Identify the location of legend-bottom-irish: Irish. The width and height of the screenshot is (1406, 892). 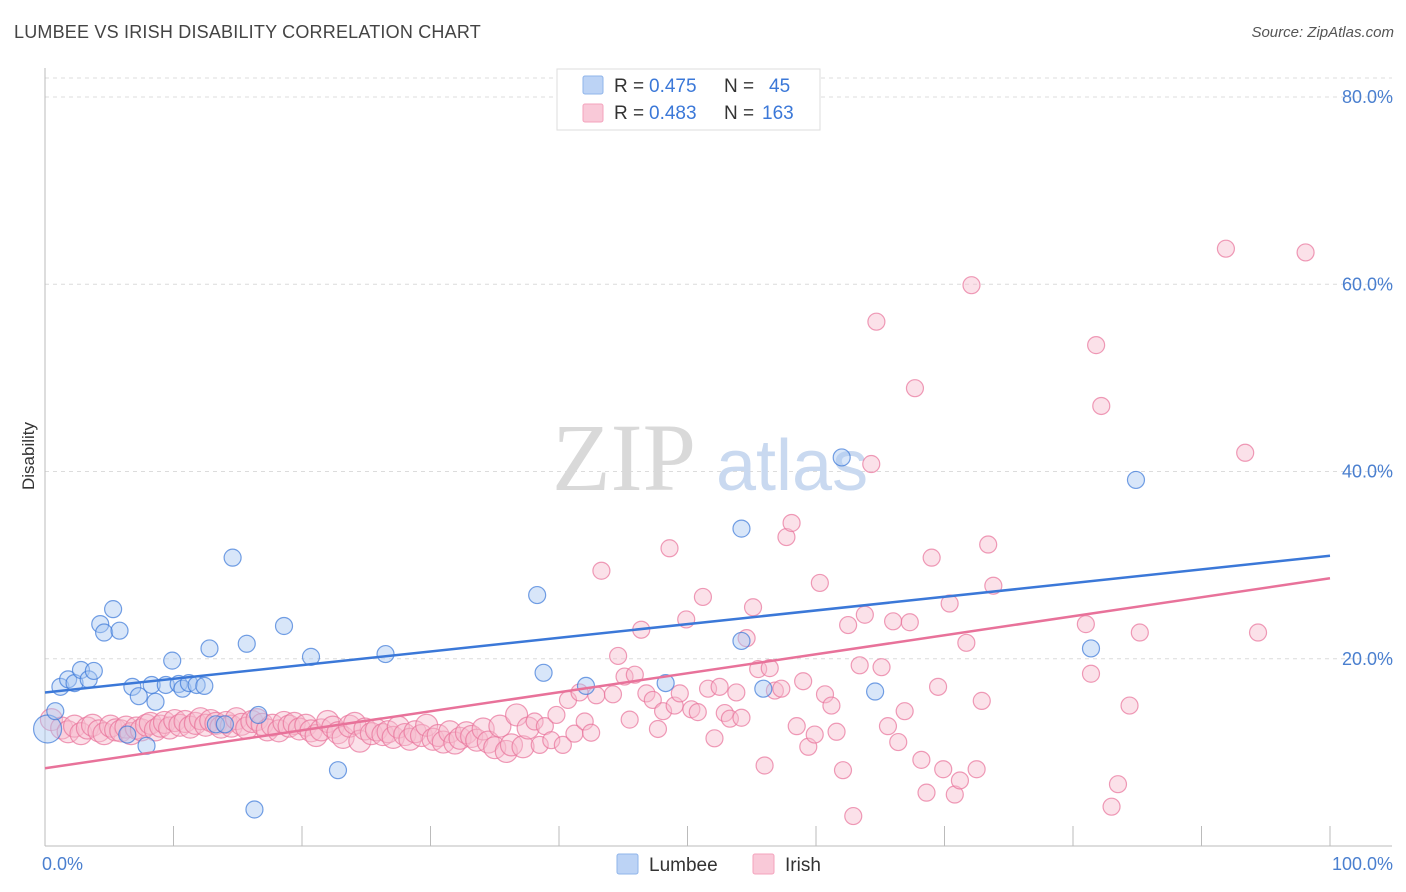
(803, 865).